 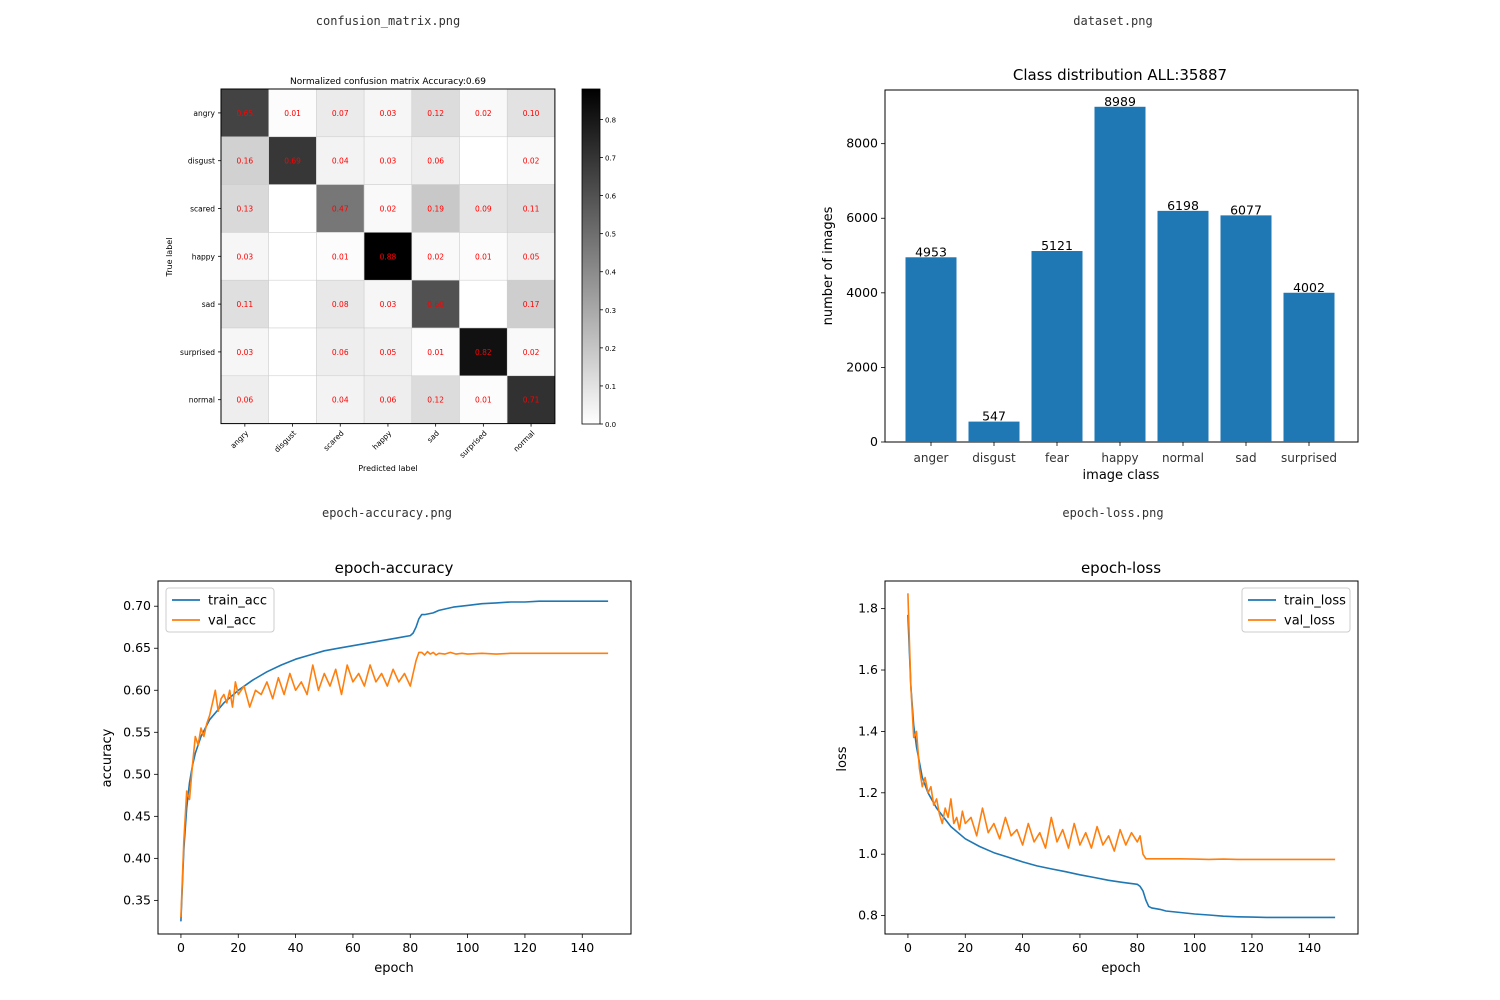 I want to click on acc-plot-frame, so click(x=394, y=757).